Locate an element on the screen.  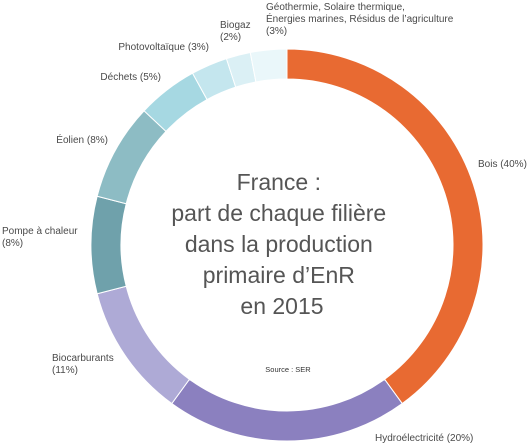
slice-label-6: Photovoltaïque (3%) is located at coordinates (163, 47).